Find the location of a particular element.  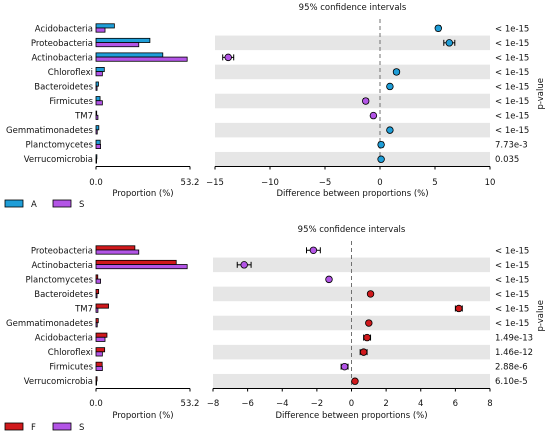

right-x-axis-label: Difference between proportions (%) is located at coordinates (351, 416).